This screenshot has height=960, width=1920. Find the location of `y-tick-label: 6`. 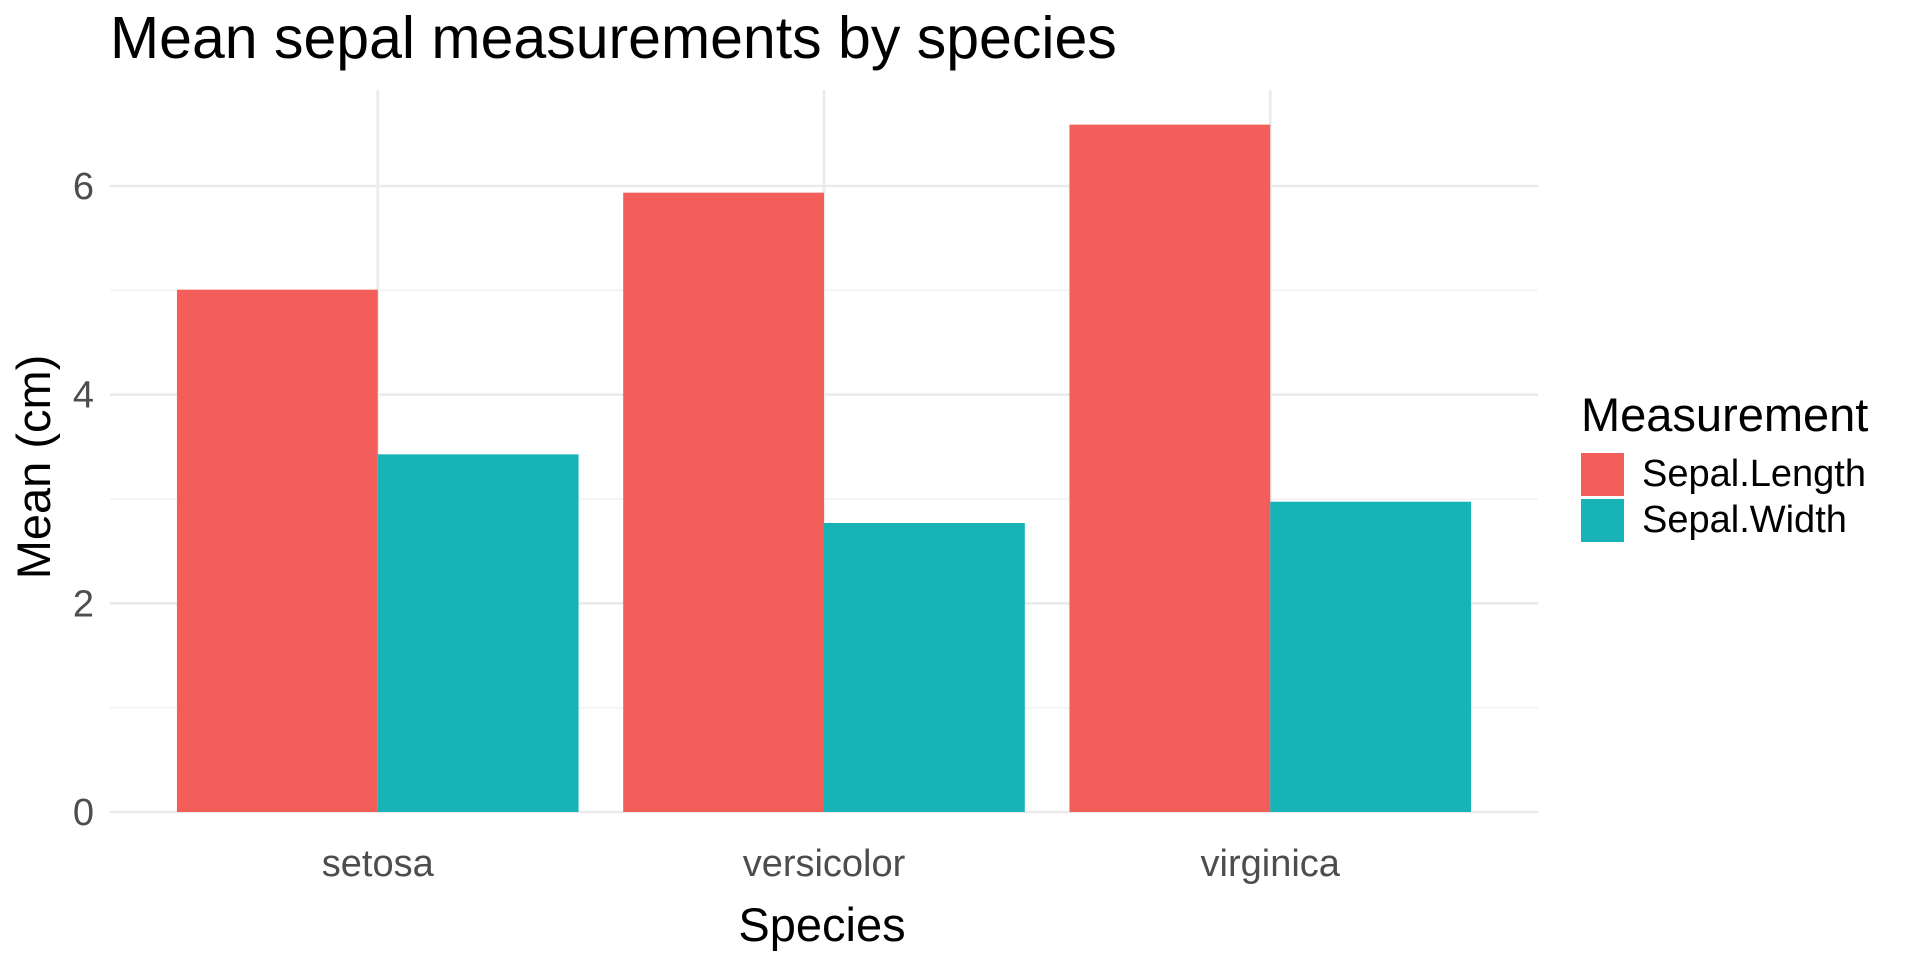

y-tick-label: 6 is located at coordinates (83, 187).